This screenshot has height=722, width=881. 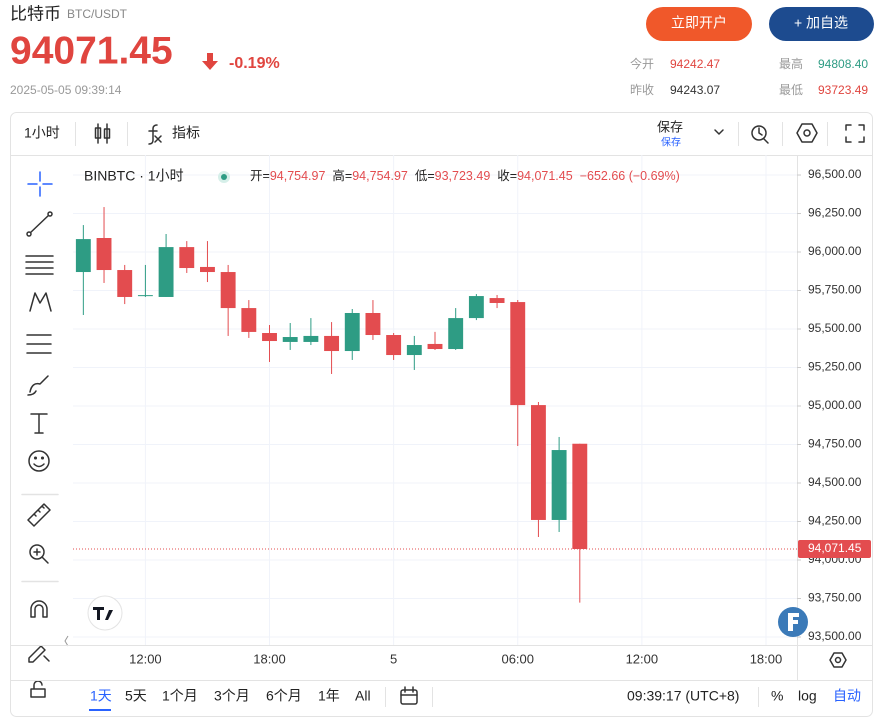 I want to click on prediction-tool, so click(x=39, y=344).